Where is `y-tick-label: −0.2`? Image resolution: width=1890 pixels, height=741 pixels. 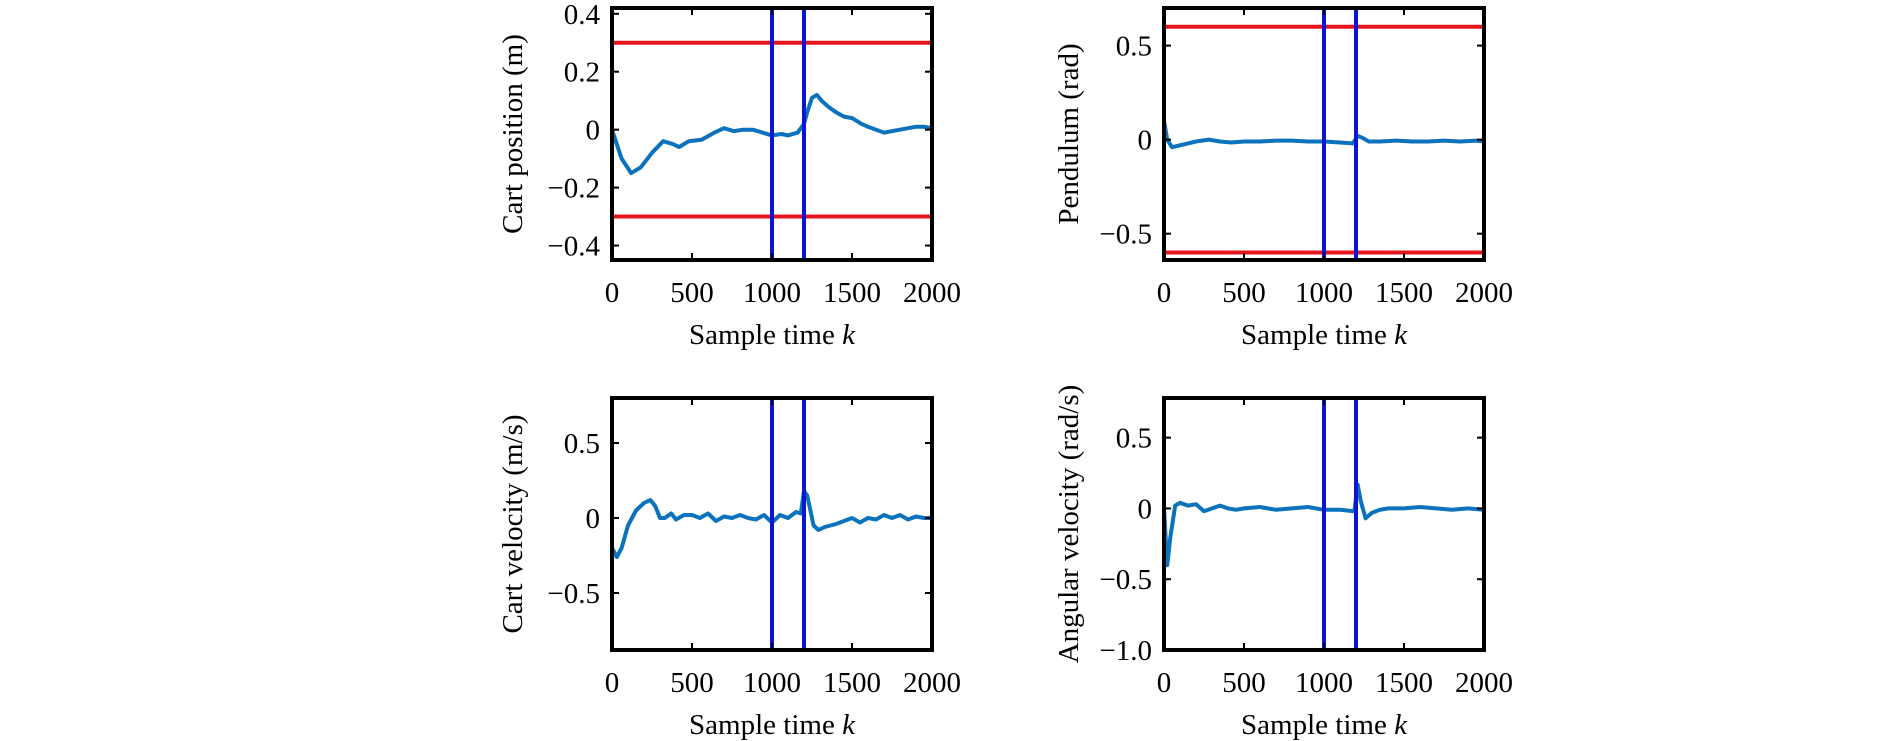 y-tick-label: −0.2 is located at coordinates (573, 189).